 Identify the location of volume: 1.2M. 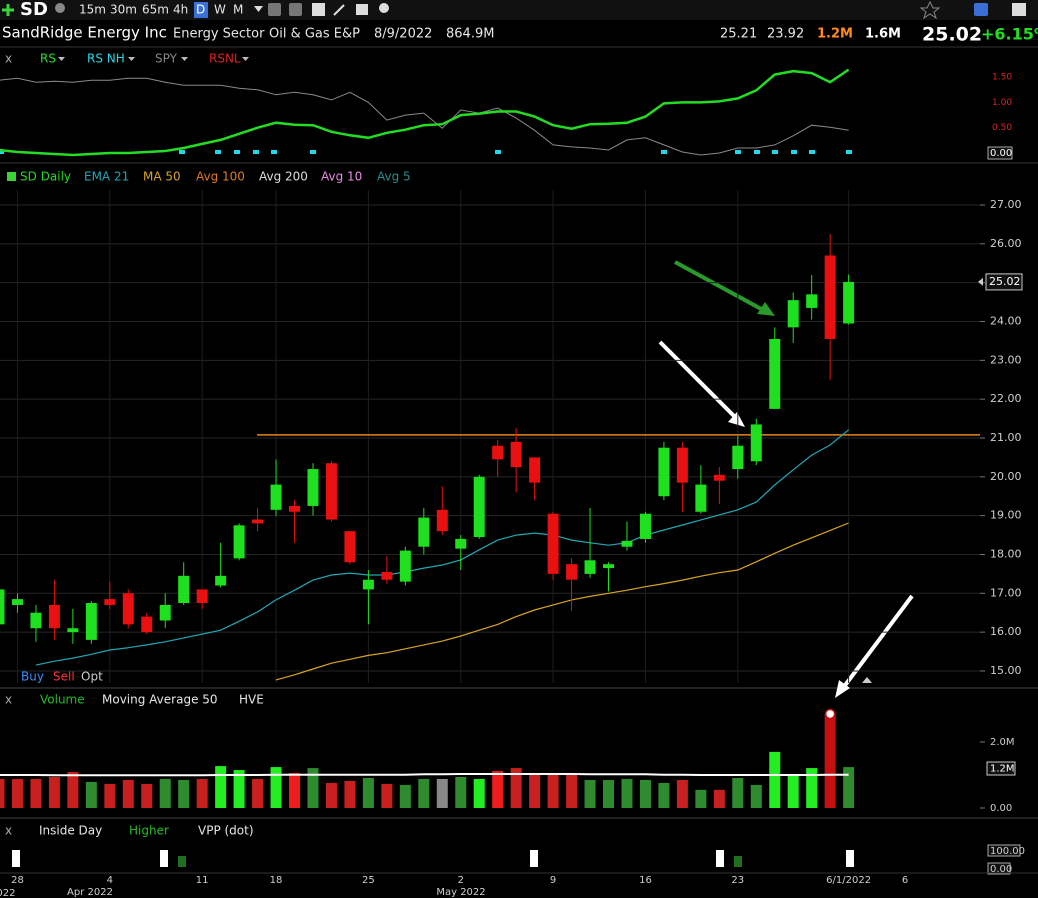
(835, 34).